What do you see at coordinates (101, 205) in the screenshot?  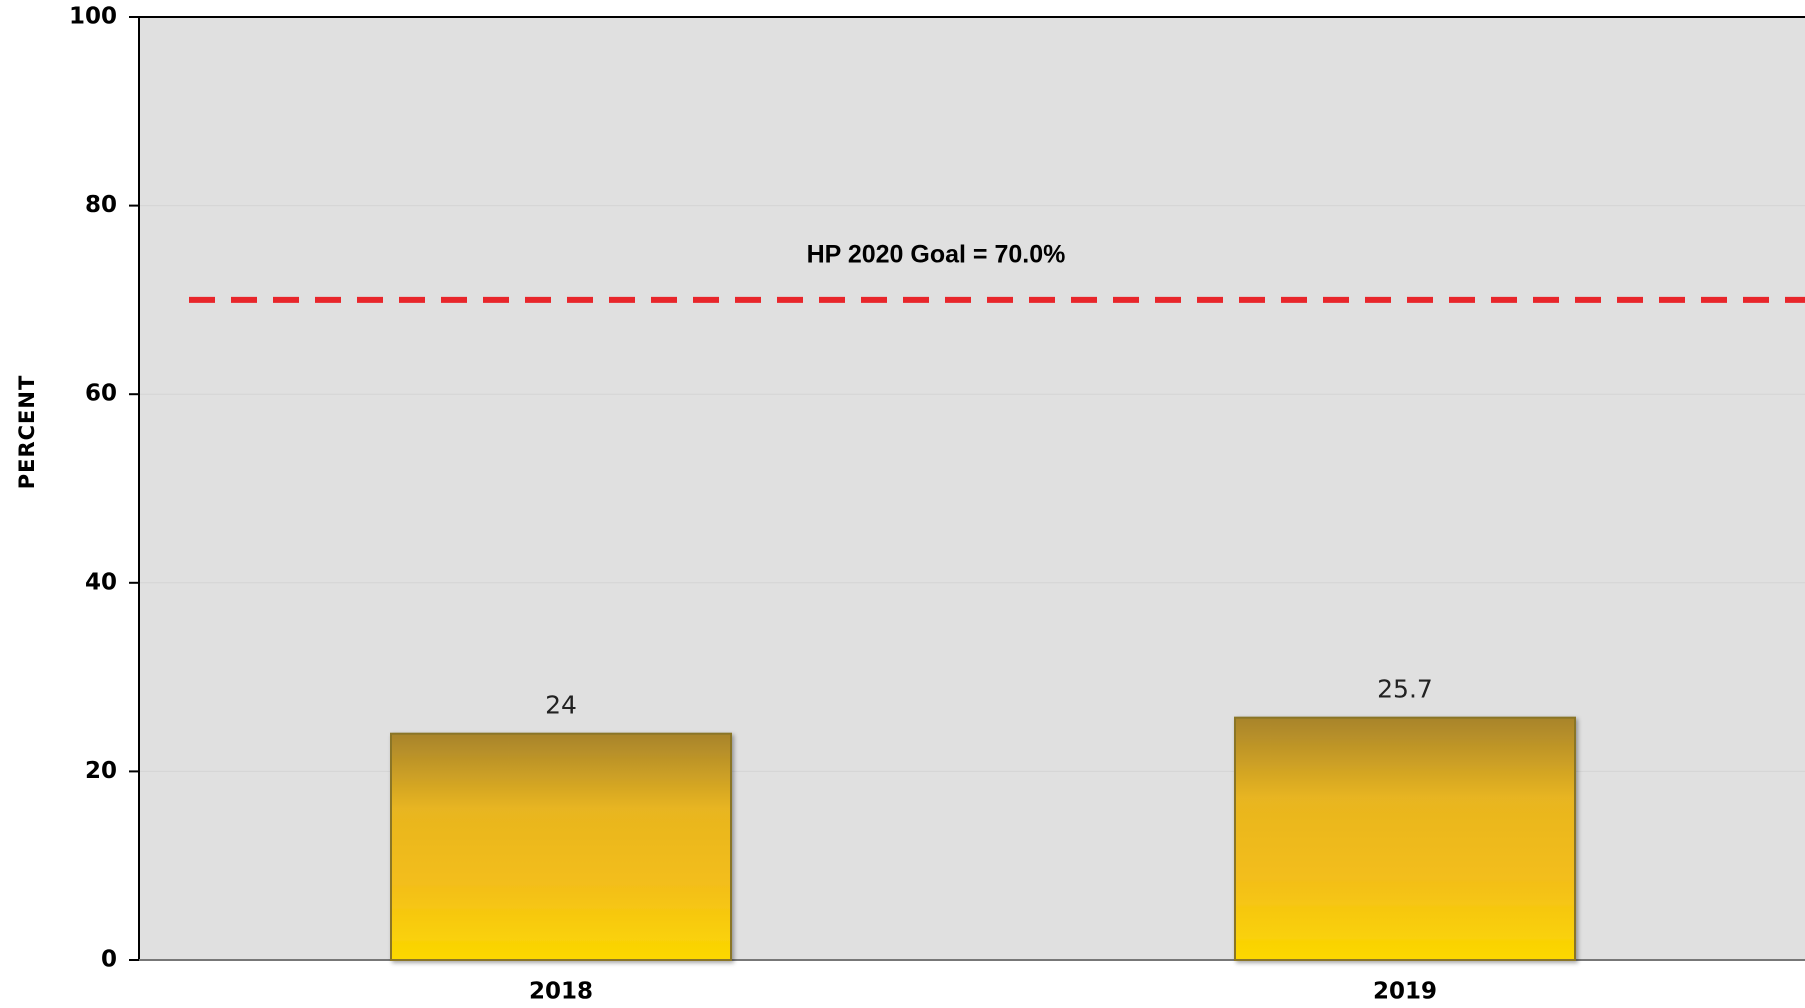 I see `y-tick-label: 80` at bounding box center [101, 205].